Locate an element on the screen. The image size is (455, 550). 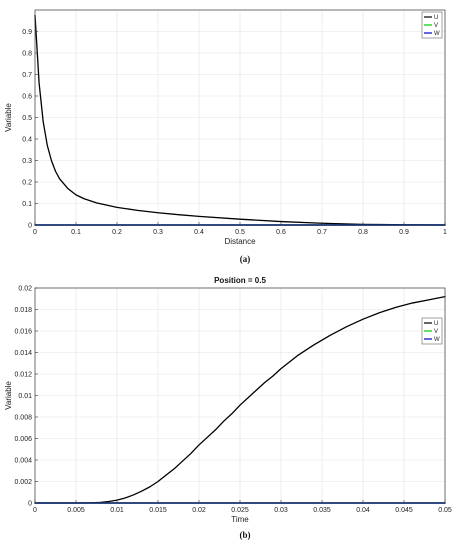
y-tick-label: 0.014 is located at coordinates (23, 353).